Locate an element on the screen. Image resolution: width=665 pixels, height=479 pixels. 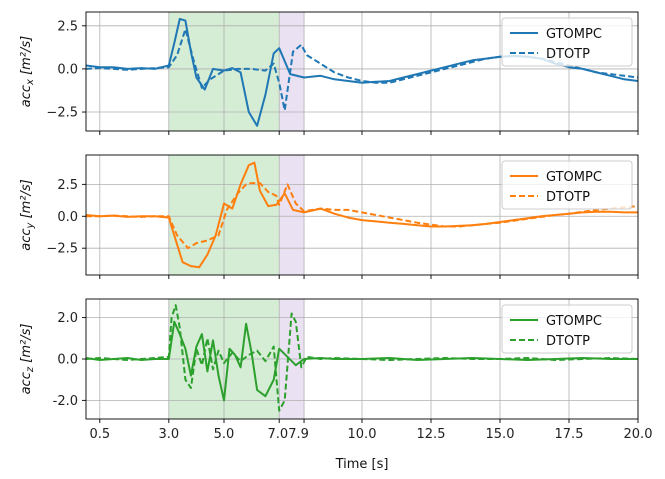
x-tick-label: 15.0 is located at coordinates (500, 434).